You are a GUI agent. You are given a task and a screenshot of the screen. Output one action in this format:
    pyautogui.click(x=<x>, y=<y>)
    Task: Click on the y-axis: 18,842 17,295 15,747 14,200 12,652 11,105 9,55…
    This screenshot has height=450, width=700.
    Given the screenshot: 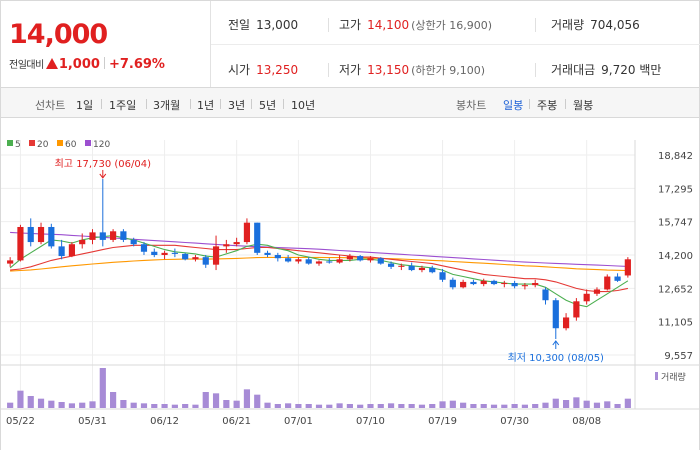 What is the action you would take?
    pyautogui.click(x=675, y=256)
    